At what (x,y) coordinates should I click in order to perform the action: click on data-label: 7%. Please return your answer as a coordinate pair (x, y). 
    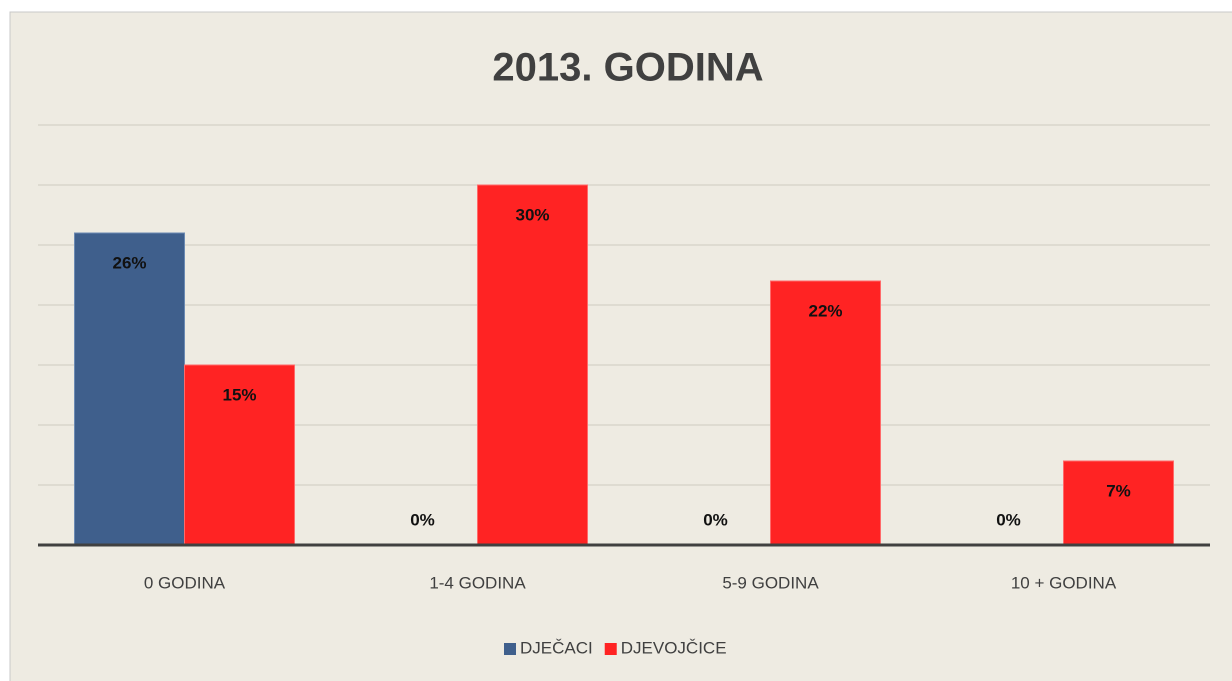
    Looking at the image, I should click on (1118, 490).